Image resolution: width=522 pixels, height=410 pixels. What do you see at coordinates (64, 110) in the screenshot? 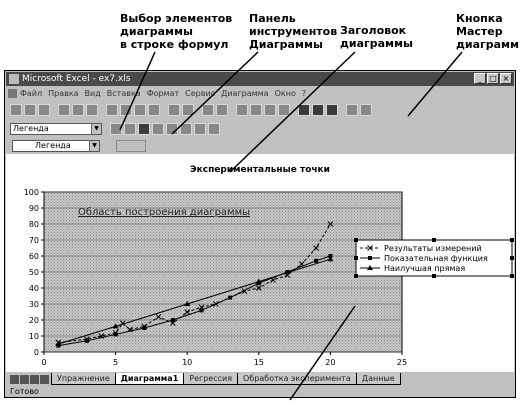
I see `print-icon` at bounding box center [64, 110].